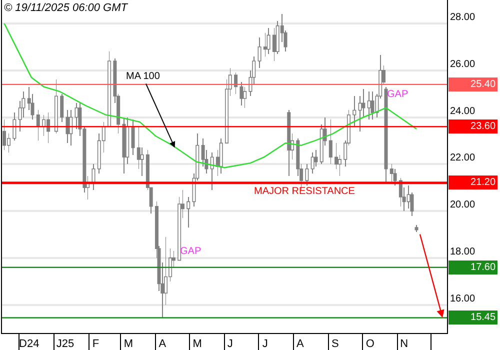 This screenshot has height=350, width=500. I want to click on y-tick-label: 20.00, so click(463, 205).